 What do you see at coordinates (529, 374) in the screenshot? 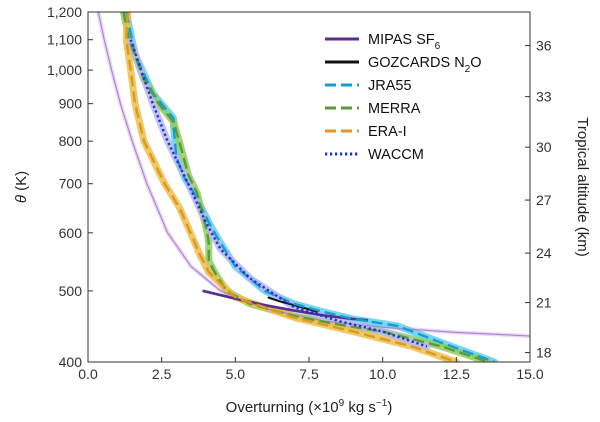
I see `x-tick-label: 15.0` at bounding box center [529, 374].